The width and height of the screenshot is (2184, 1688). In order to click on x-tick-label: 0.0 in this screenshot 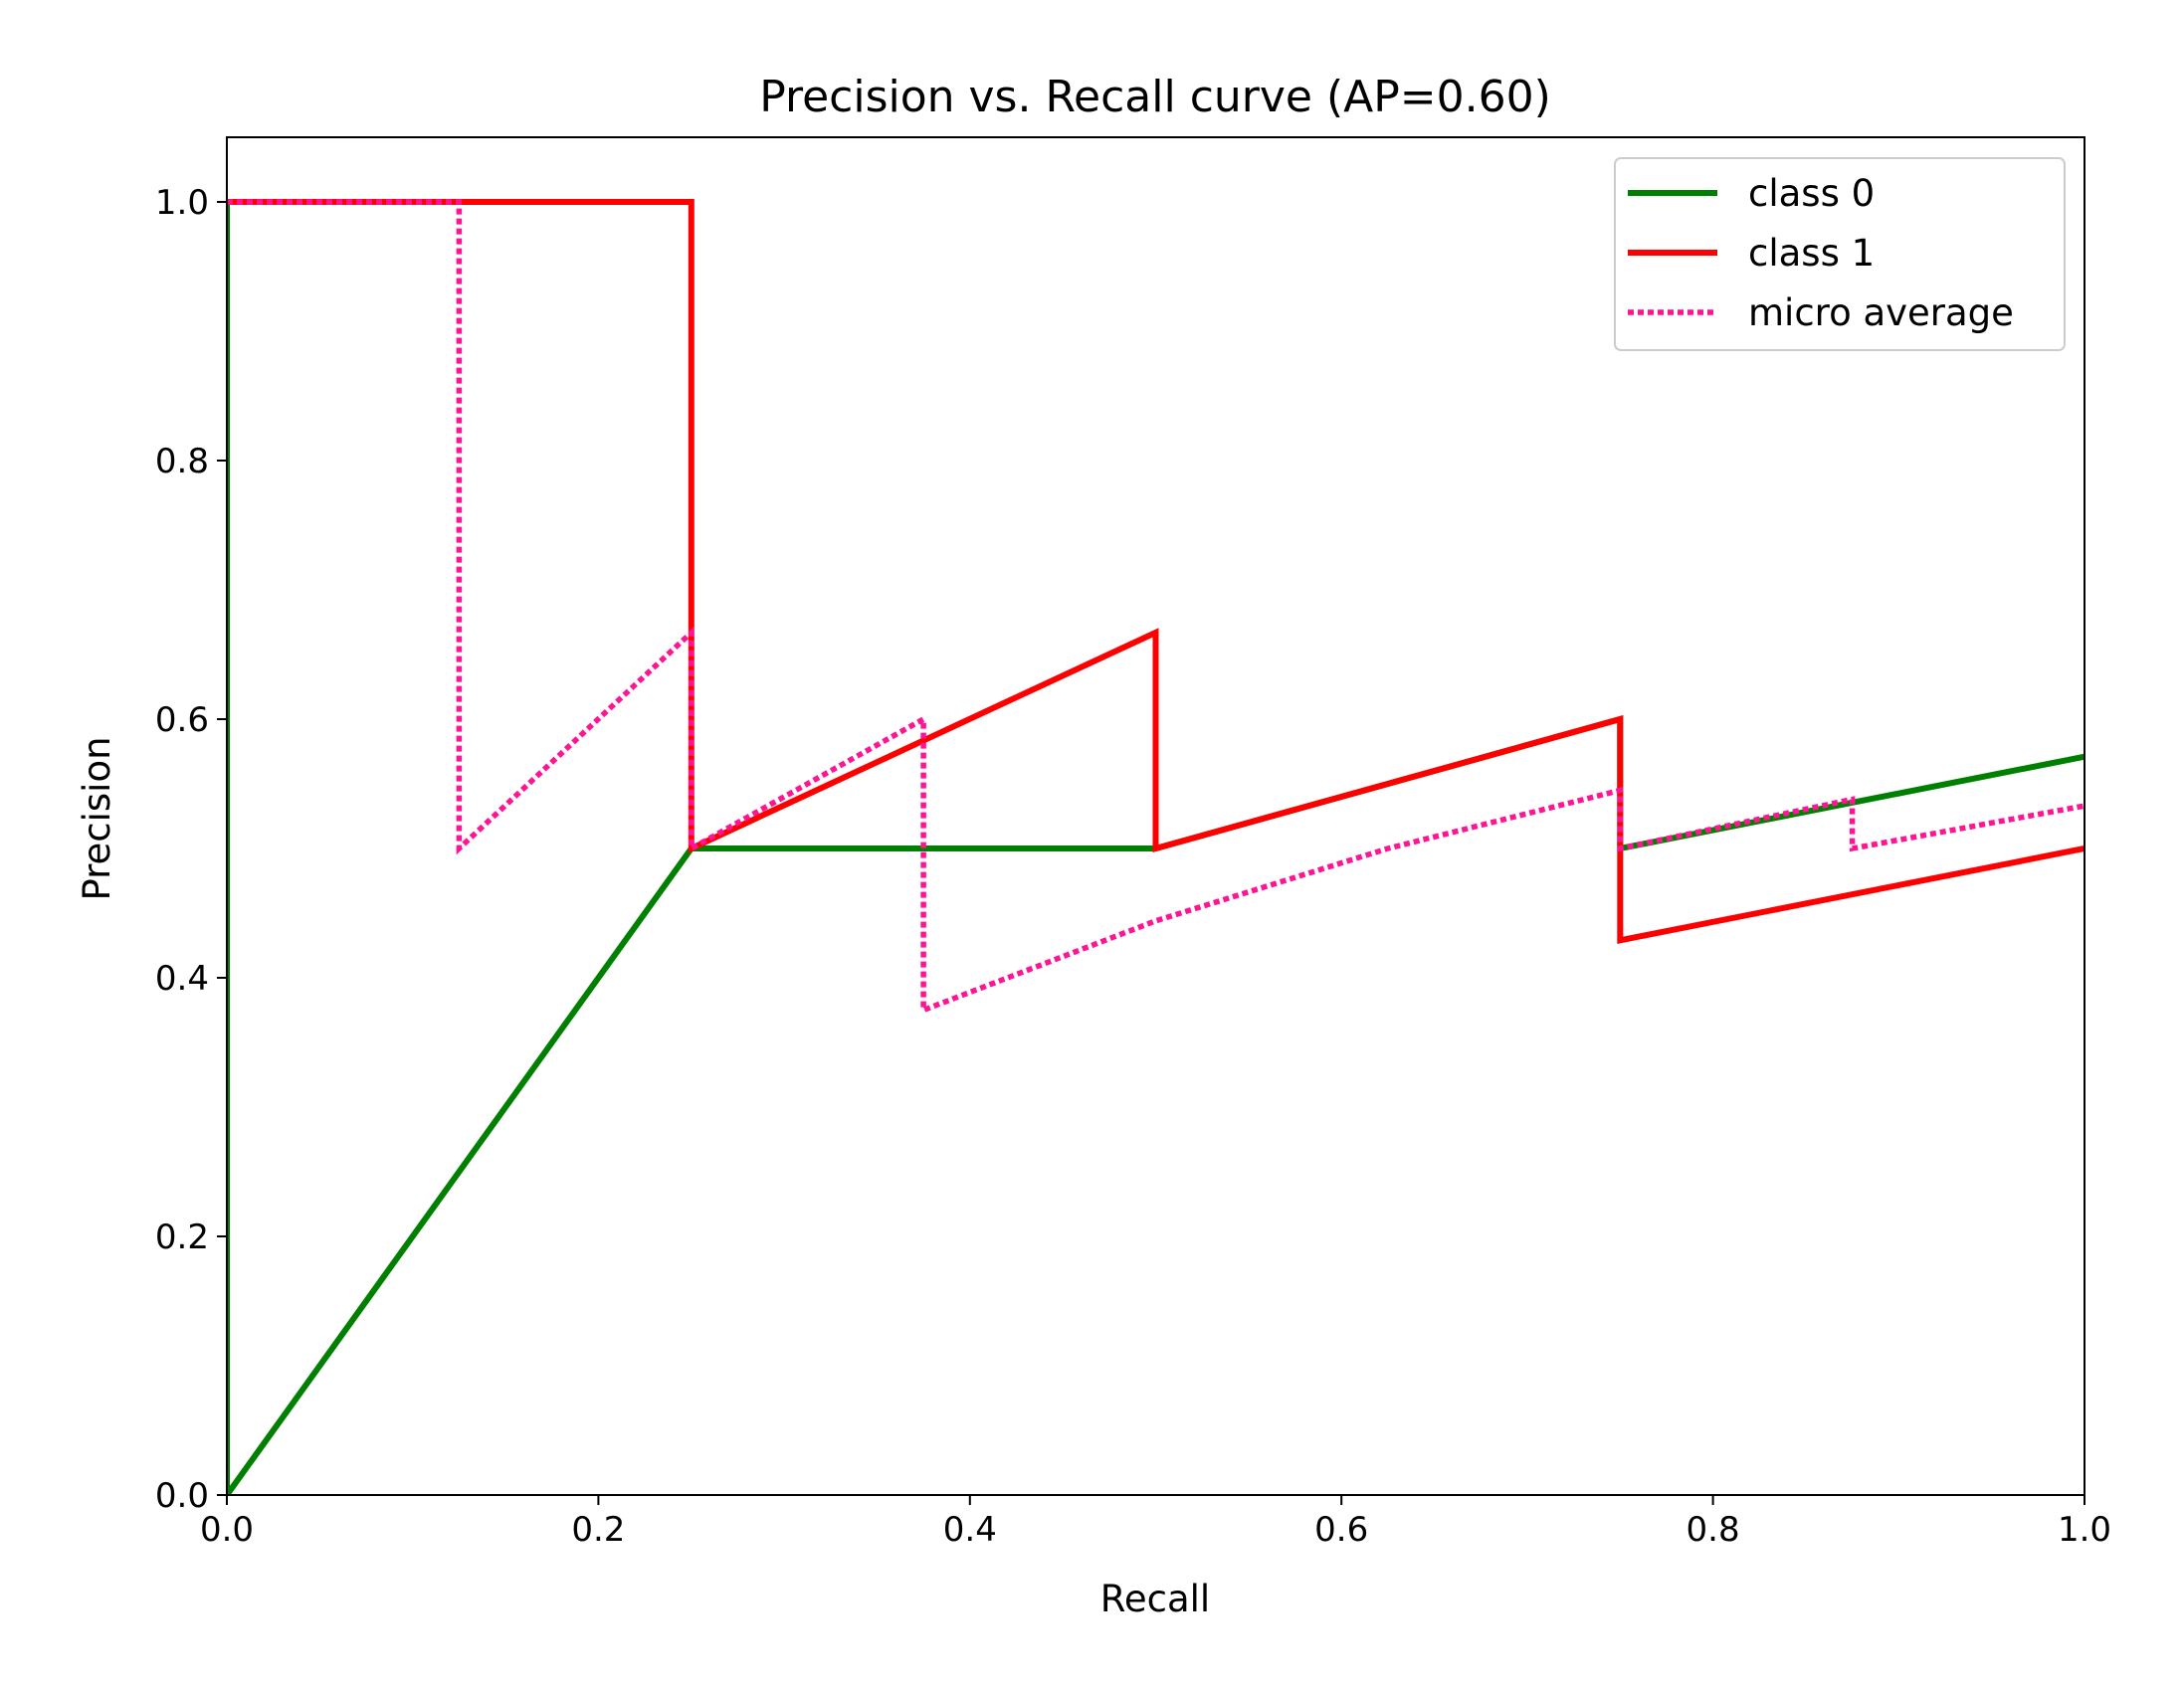, I will do `click(227, 1530)`.